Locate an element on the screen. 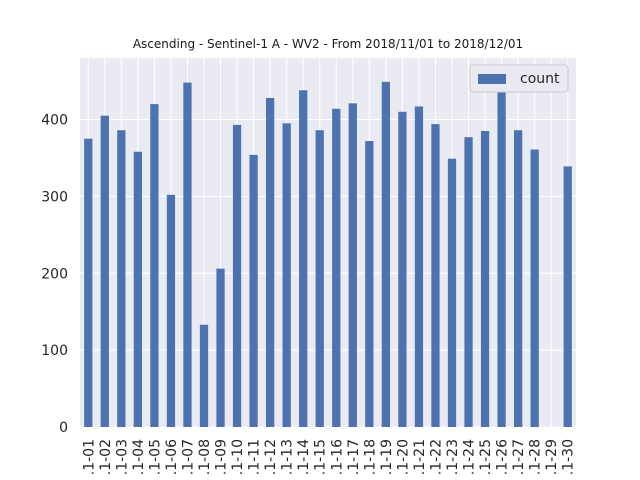 The image size is (640, 480). x-tick-label: .1-28 is located at coordinates (536, 457).